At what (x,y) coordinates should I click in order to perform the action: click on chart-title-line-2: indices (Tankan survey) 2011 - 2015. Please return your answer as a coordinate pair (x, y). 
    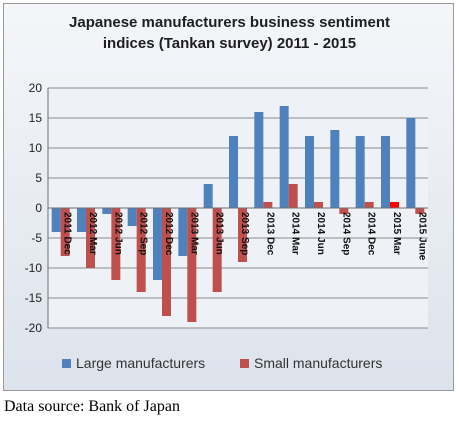
    Looking at the image, I should click on (229, 43).